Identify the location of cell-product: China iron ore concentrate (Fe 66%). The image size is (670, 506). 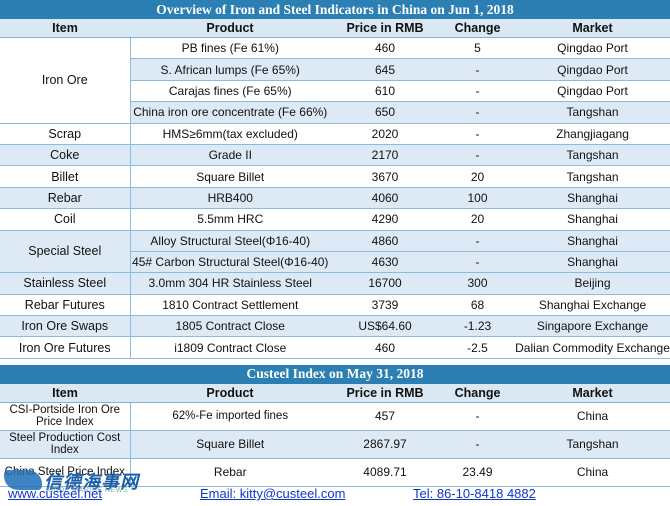
(230, 112).